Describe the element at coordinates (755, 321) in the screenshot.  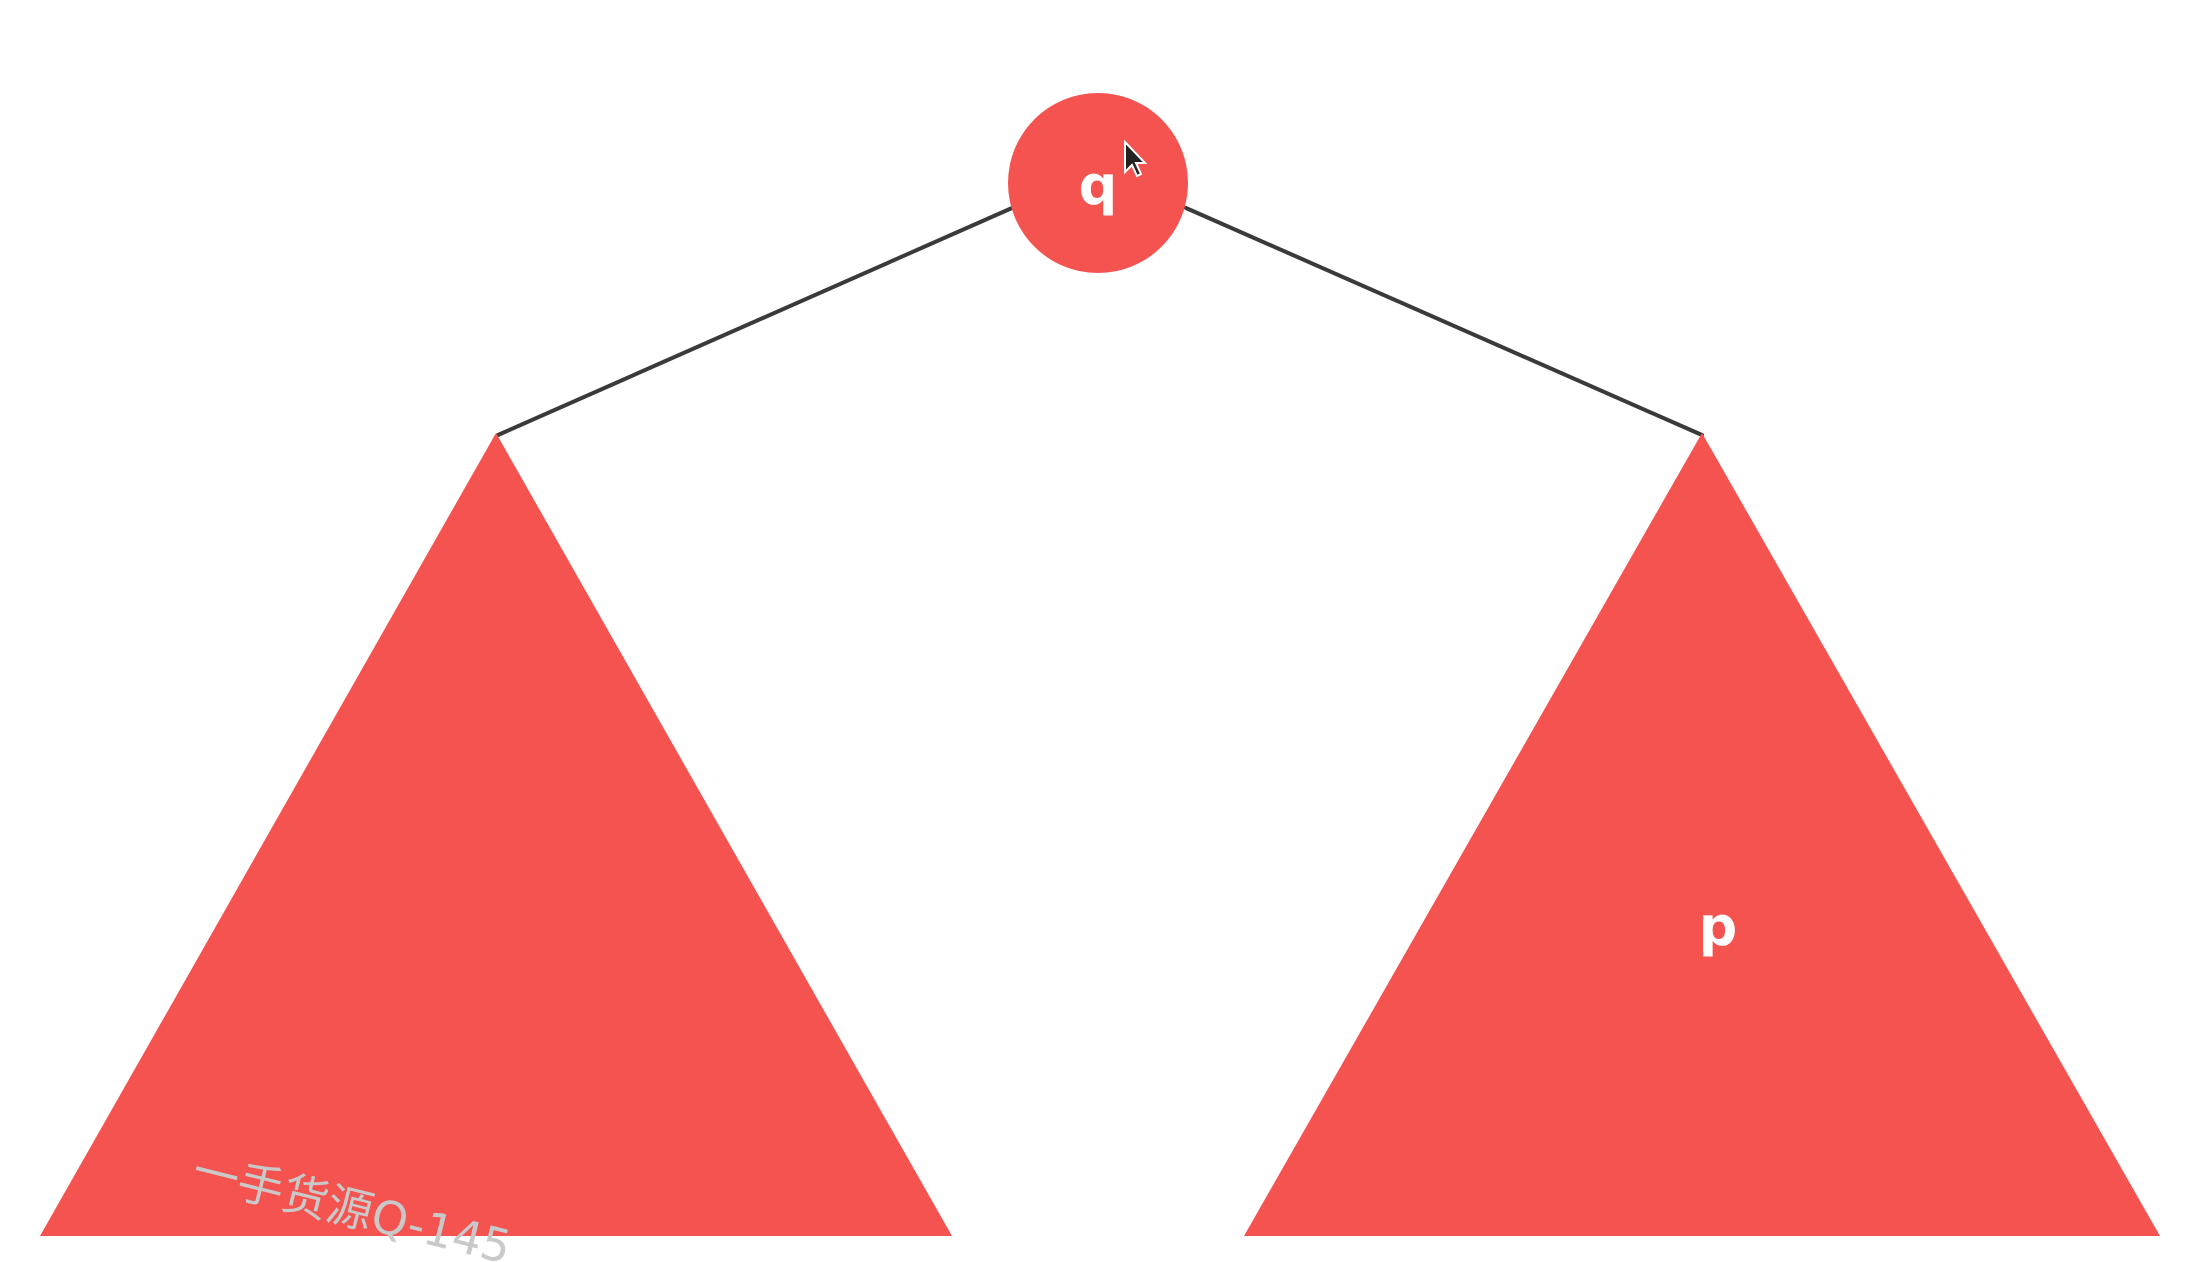
I see `edge-root-to-left` at that location.